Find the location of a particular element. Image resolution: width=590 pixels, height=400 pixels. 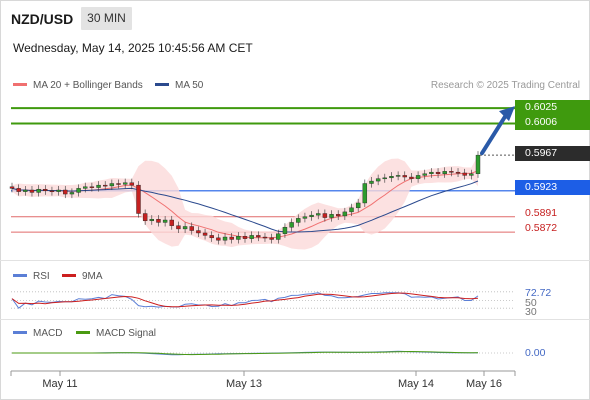

x-axis-label: May 11 is located at coordinates (60, 384).